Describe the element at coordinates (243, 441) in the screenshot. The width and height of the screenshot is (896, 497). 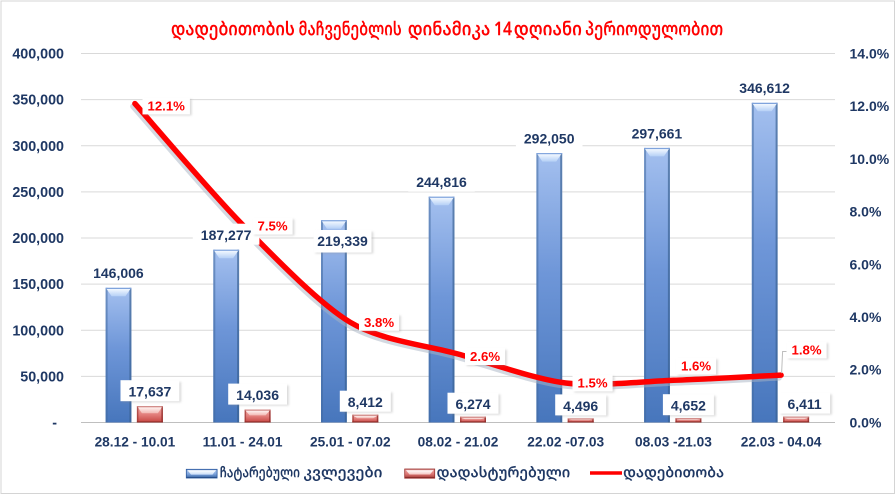
I see `svg-text: 11.01 - 24.01` at that location.